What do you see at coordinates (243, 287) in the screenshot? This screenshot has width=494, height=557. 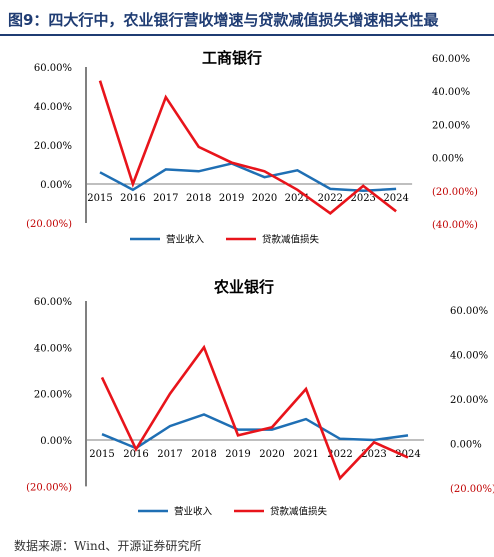 I see `chart-title: 农业银行` at bounding box center [243, 287].